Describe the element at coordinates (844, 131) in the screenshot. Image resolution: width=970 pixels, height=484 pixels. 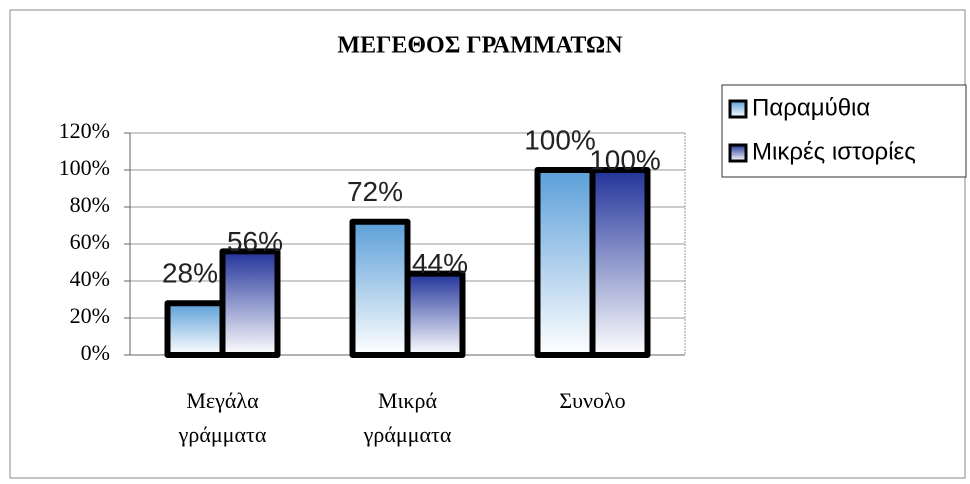
I see `legend-box` at that location.